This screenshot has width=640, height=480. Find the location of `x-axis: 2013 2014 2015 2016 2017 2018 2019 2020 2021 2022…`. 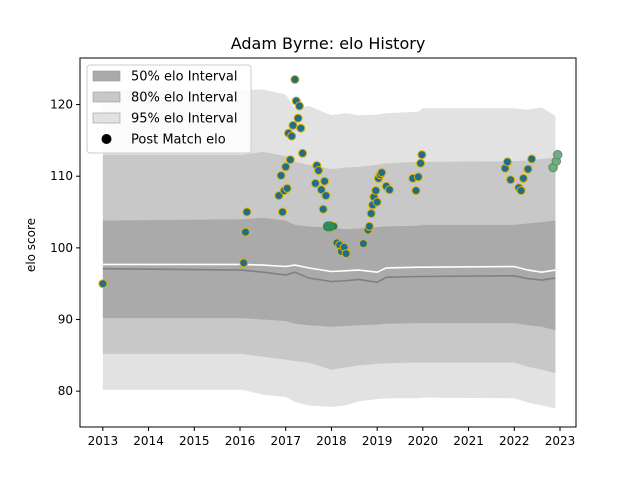

x-axis: 2013 2014 2015 2016 2017 2018 2019 2020 2021 2022… is located at coordinates (332, 437).